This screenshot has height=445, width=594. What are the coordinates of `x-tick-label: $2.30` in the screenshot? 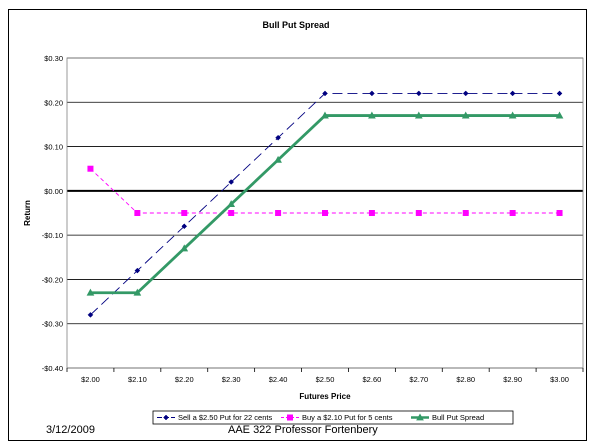 It's located at (231, 379).